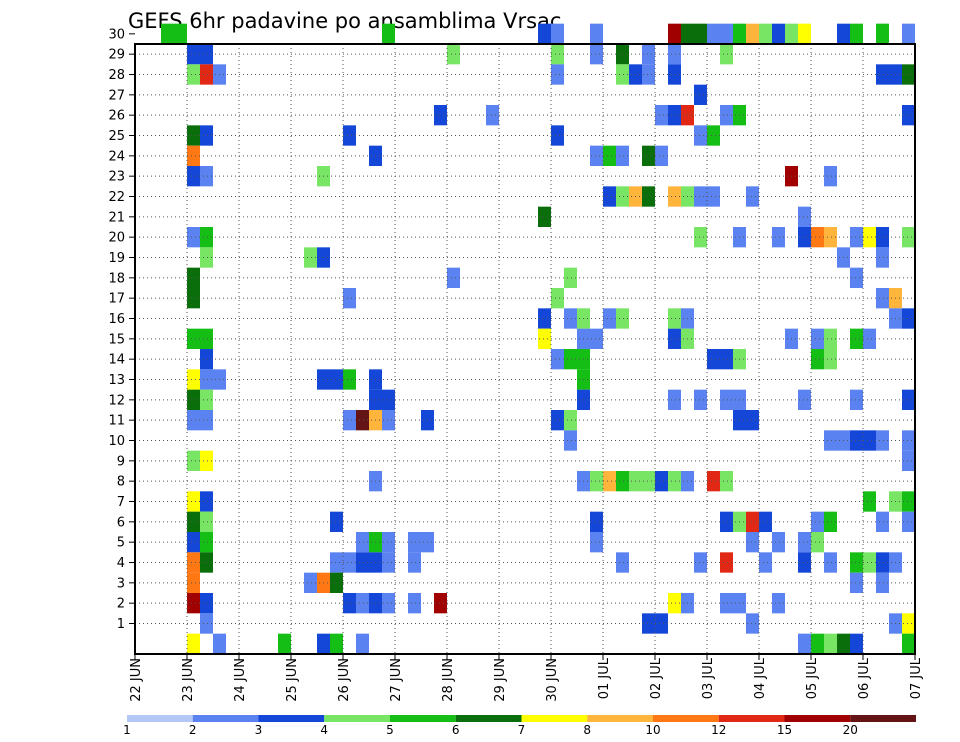  What do you see at coordinates (121, 522) in the screenshot?
I see `y-tick-label: 6` at bounding box center [121, 522].